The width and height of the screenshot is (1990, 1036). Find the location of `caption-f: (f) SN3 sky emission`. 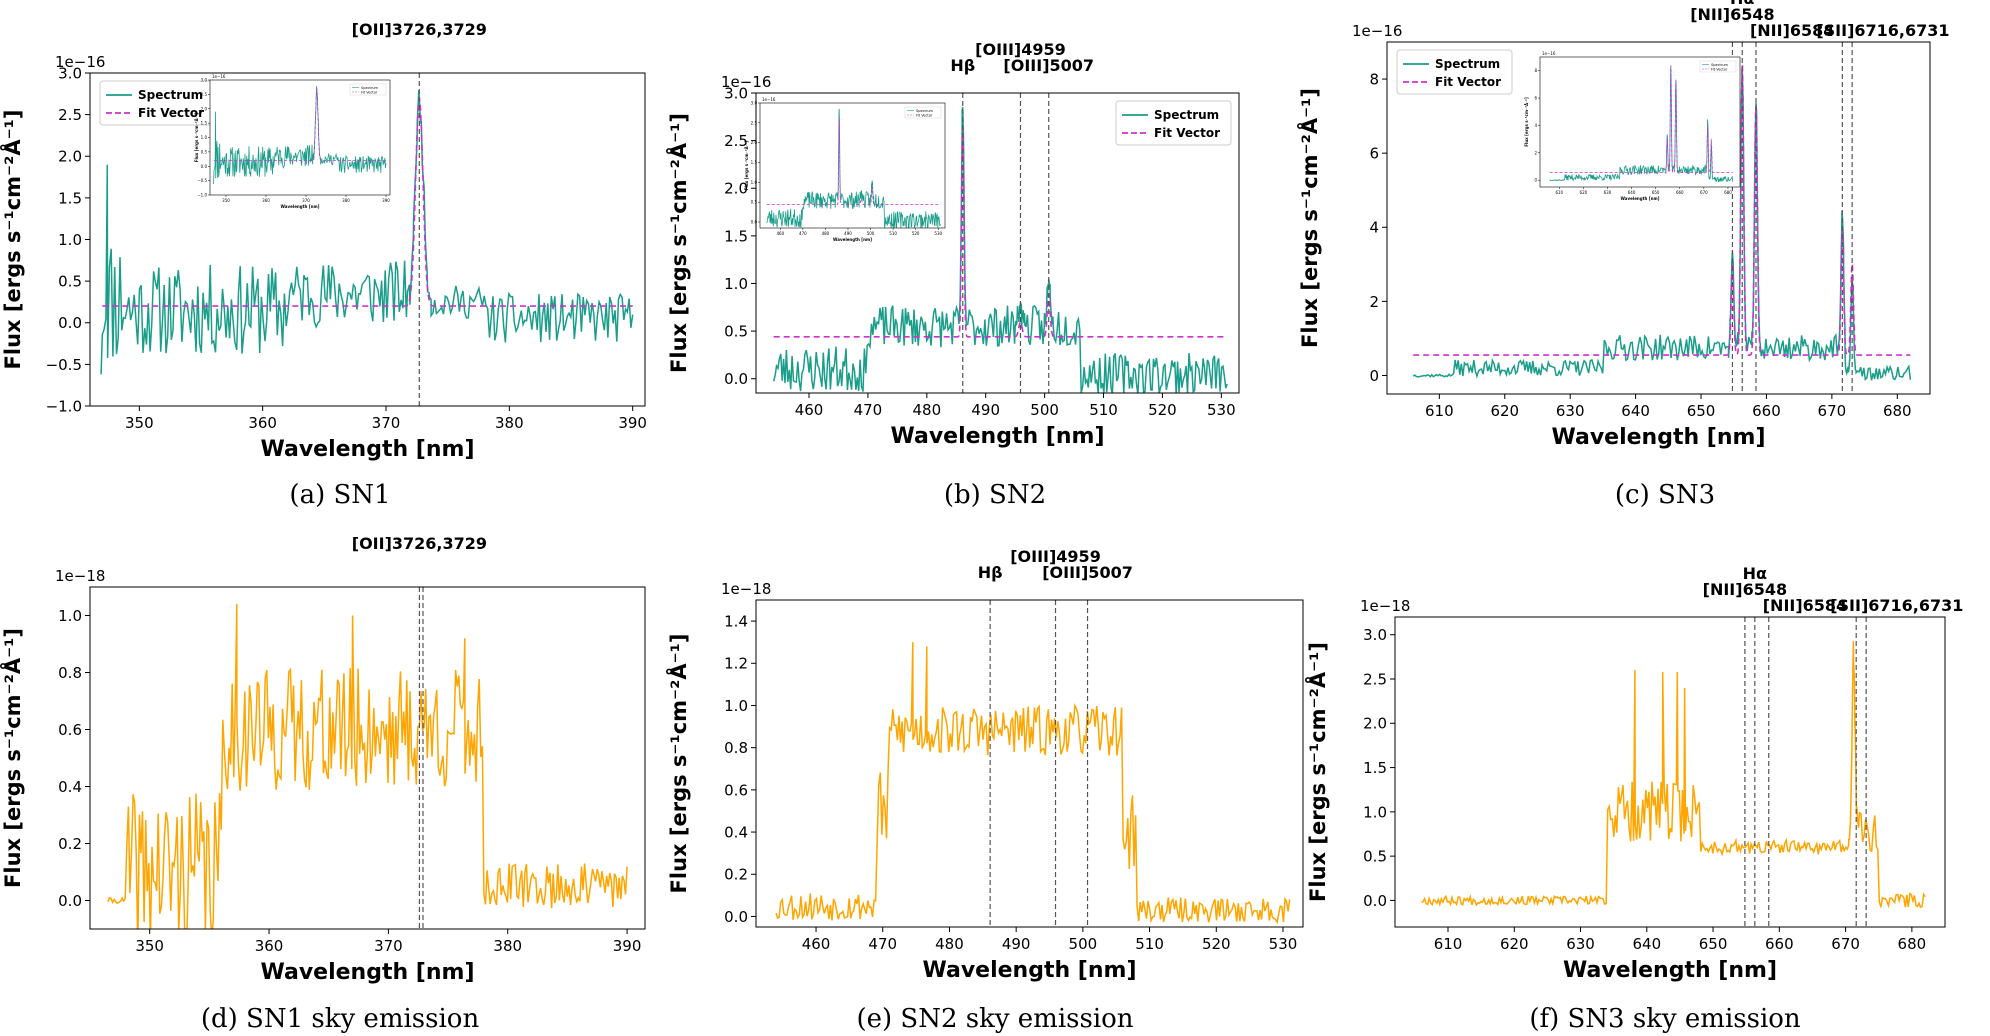

caption-f: (f) SN3 sky emission is located at coordinates (1665, 1019).